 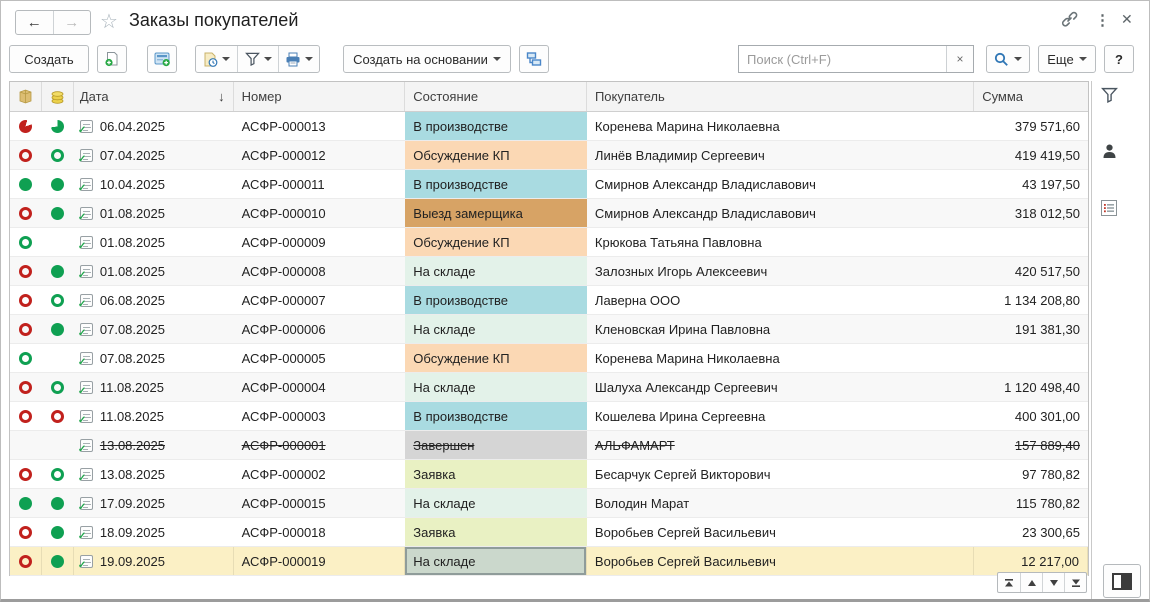 What do you see at coordinates (1031, 474) in the screenshot?
I see `sum-cell: 97 780,82` at bounding box center [1031, 474].